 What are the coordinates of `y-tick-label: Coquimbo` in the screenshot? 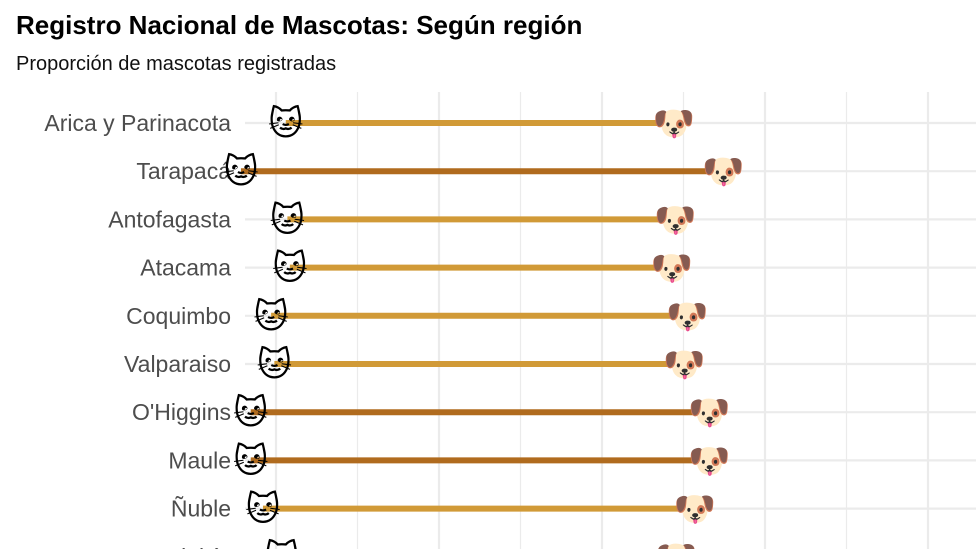 It's located at (178, 316).